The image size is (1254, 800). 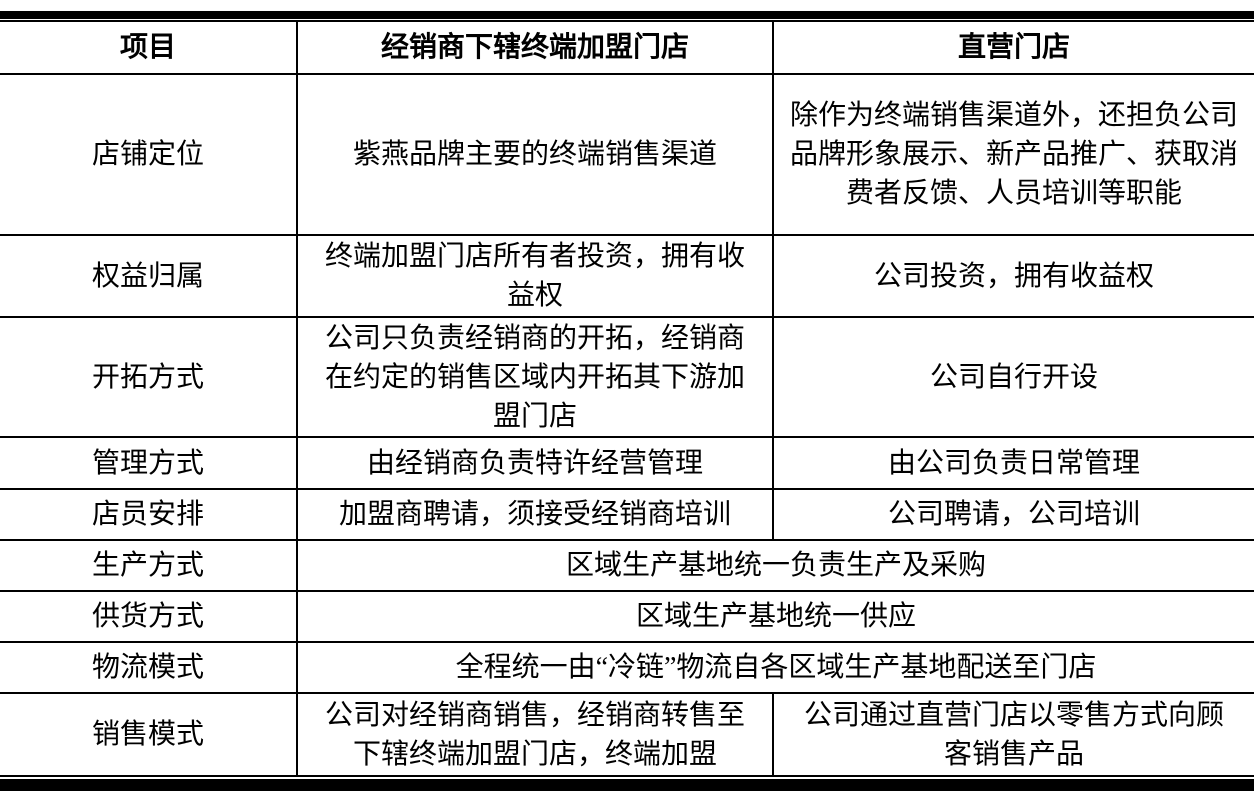 I want to click on header-franchise: 经销商下辖终端加盟门店, so click(x=535, y=48).